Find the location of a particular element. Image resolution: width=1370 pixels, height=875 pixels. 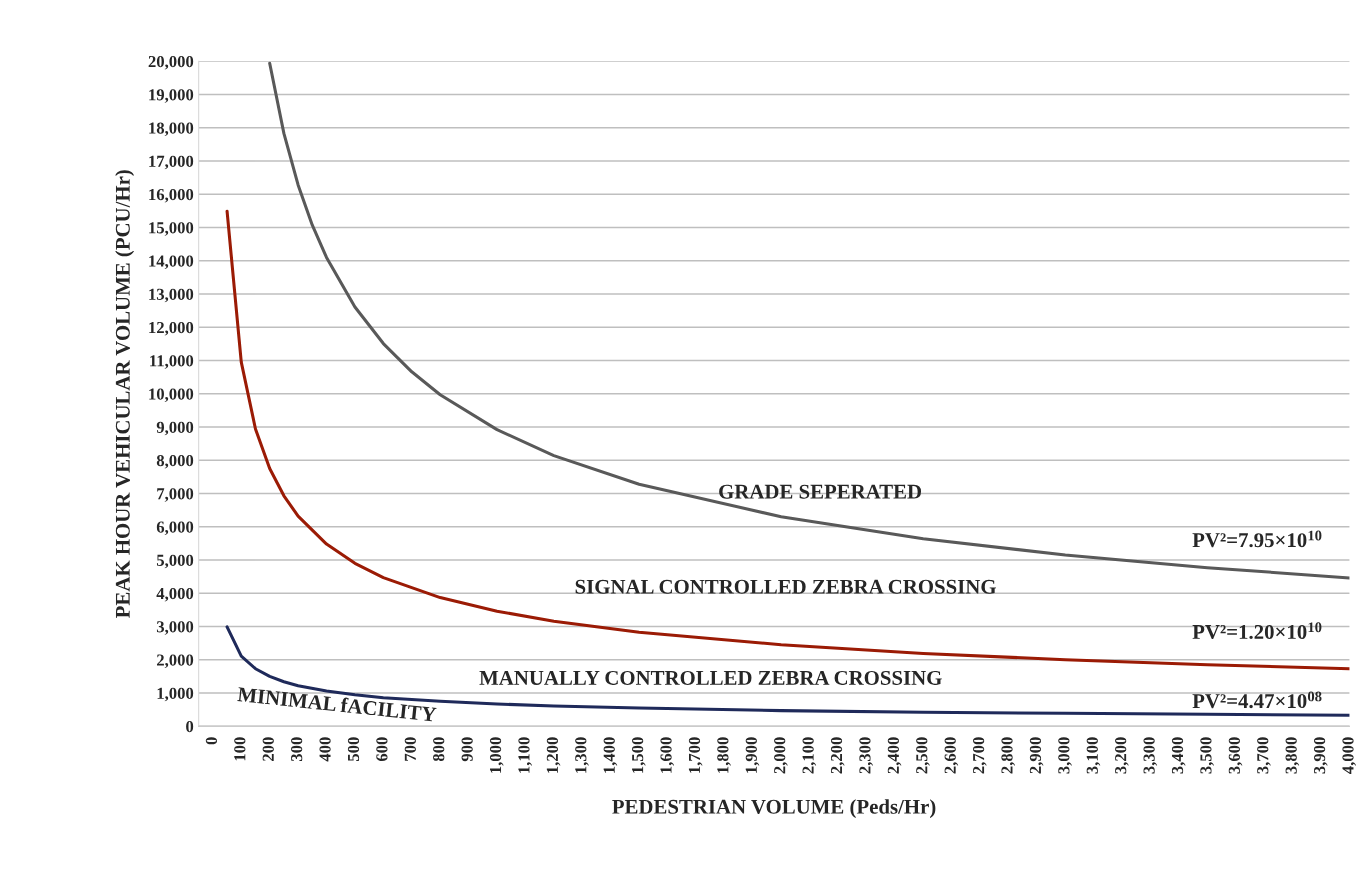

y-tick-label: 6,000 is located at coordinates (175, 528).